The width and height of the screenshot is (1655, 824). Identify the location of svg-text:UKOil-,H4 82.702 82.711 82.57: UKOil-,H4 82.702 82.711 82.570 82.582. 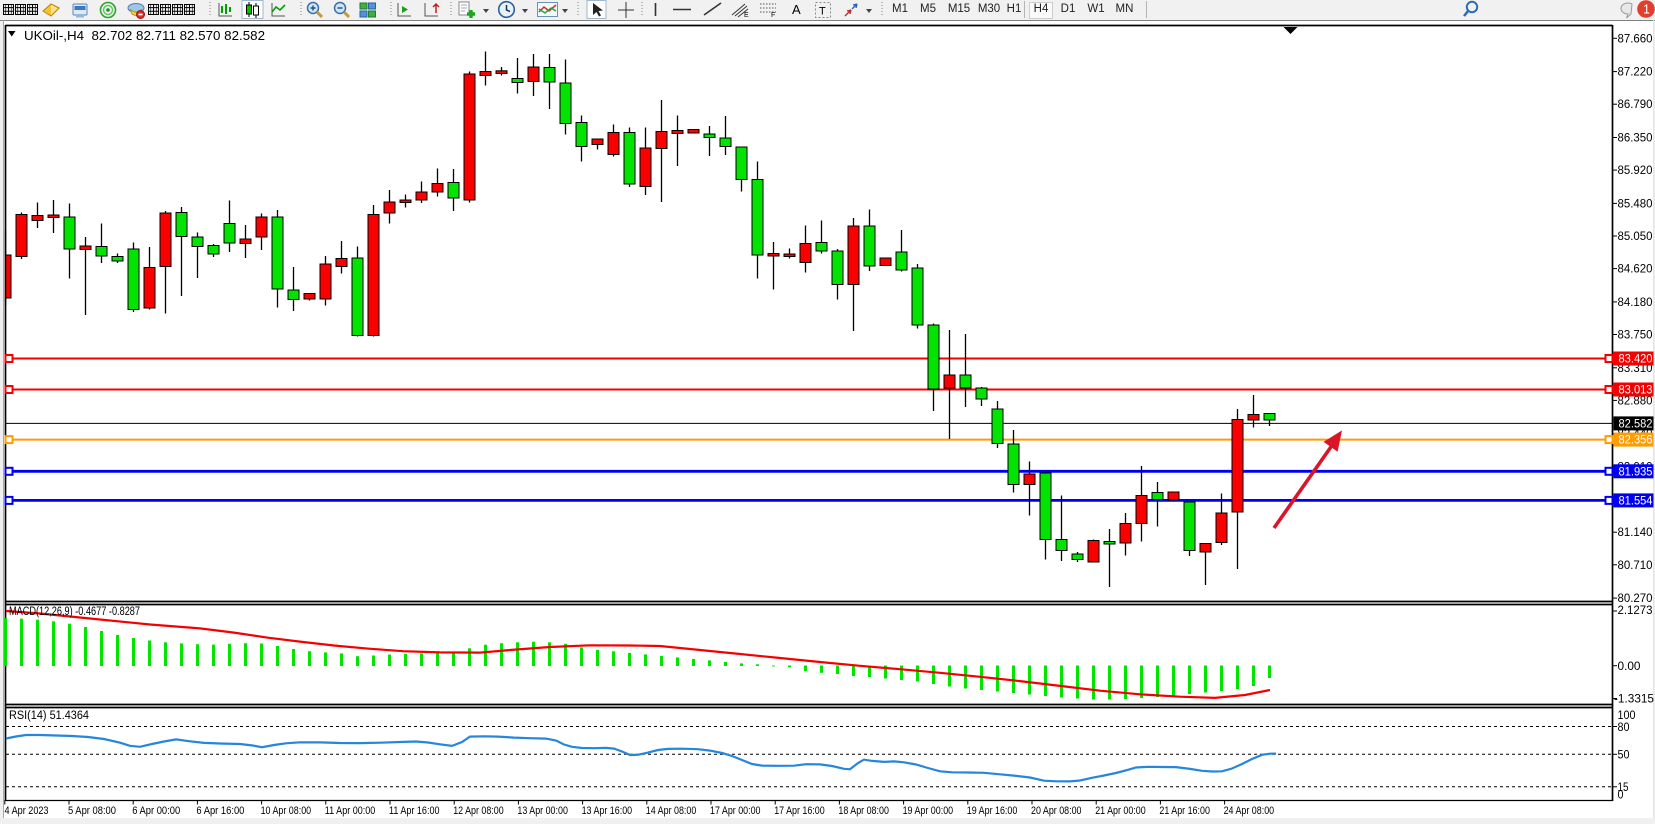
(144, 35).